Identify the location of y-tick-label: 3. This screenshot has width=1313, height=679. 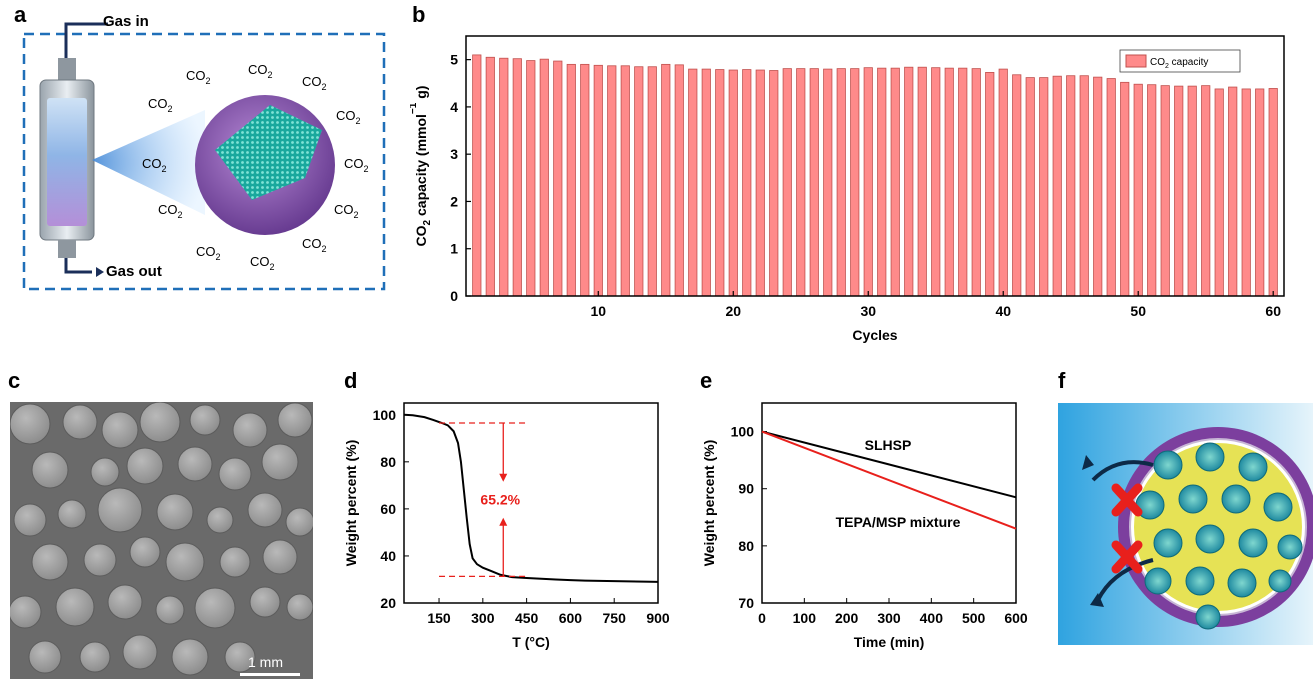
(454, 154).